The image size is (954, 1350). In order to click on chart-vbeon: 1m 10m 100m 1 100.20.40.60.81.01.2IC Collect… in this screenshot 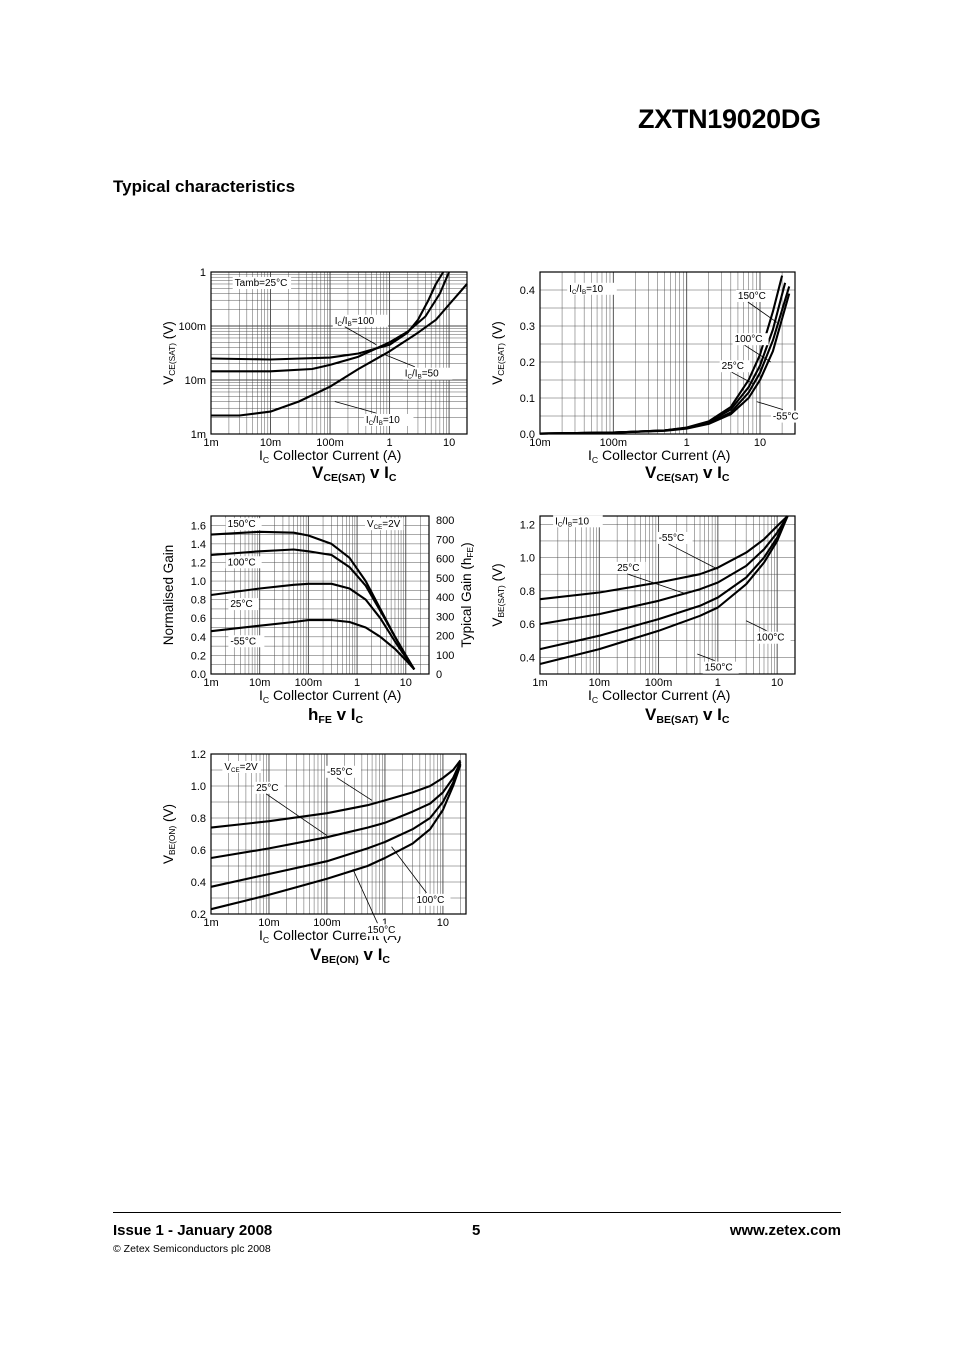, I will do `click(314, 857)`.